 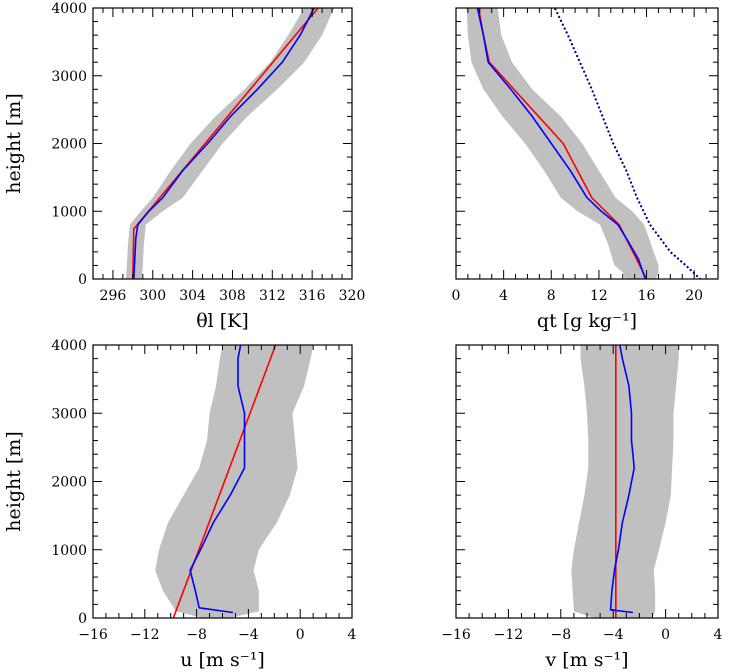 What do you see at coordinates (352, 296) in the screenshot?
I see `x-tick-label: 320` at bounding box center [352, 296].